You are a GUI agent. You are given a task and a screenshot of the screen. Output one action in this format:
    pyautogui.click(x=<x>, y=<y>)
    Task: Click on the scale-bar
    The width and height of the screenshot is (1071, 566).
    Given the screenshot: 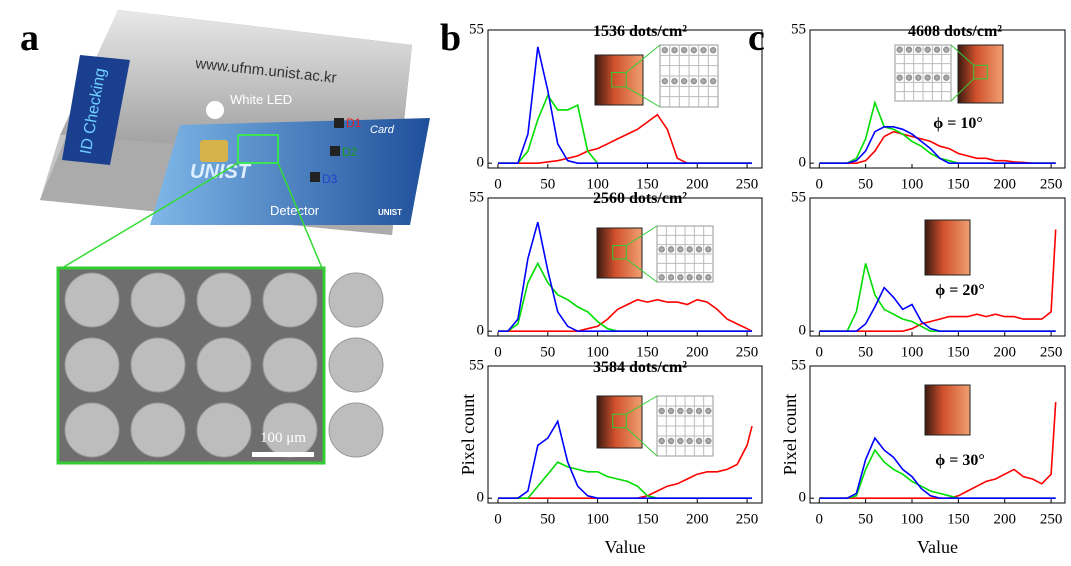 What is the action you would take?
    pyautogui.click(x=283, y=454)
    